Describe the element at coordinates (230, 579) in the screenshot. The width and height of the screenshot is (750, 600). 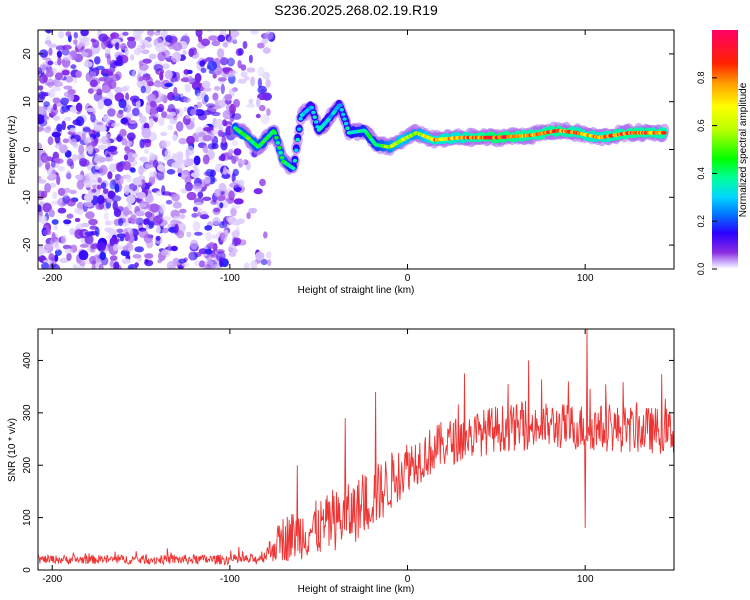
I see `x-tick-label: -100` at that location.